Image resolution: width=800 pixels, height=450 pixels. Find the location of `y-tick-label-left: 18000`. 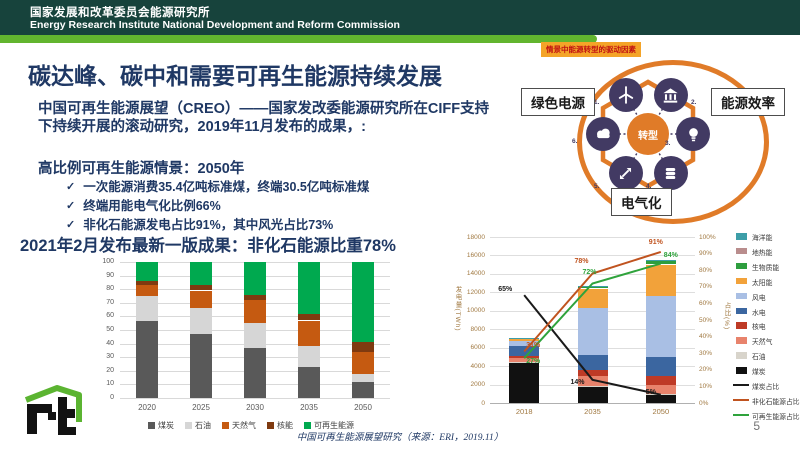

y-tick-label-left: 18000 is located at coordinates (475, 237).